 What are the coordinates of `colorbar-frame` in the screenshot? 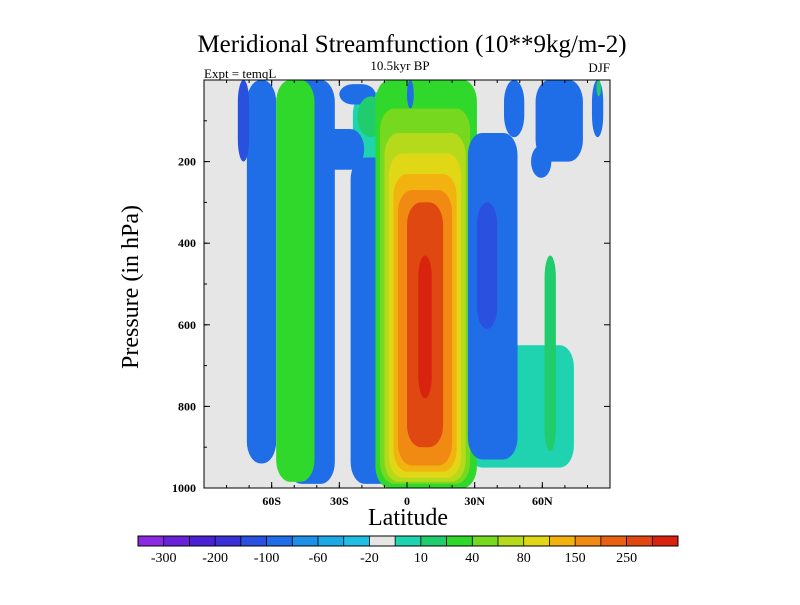 It's located at (408, 541).